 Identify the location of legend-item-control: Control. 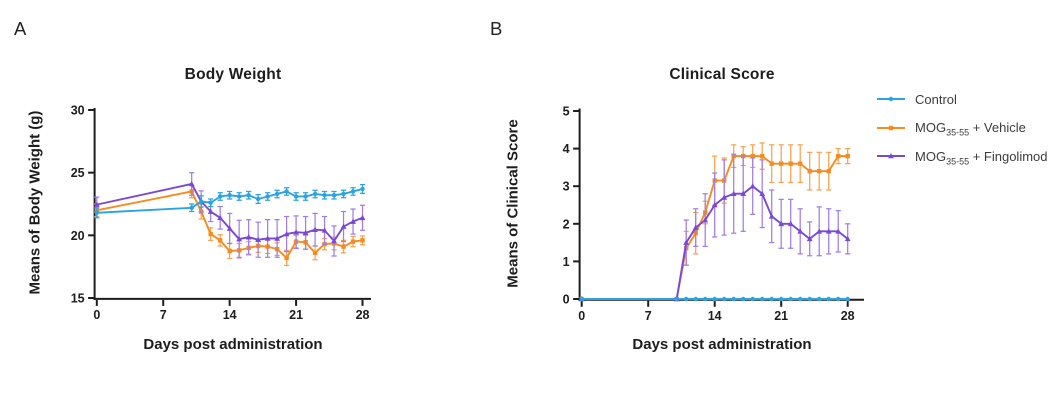
(962, 99).